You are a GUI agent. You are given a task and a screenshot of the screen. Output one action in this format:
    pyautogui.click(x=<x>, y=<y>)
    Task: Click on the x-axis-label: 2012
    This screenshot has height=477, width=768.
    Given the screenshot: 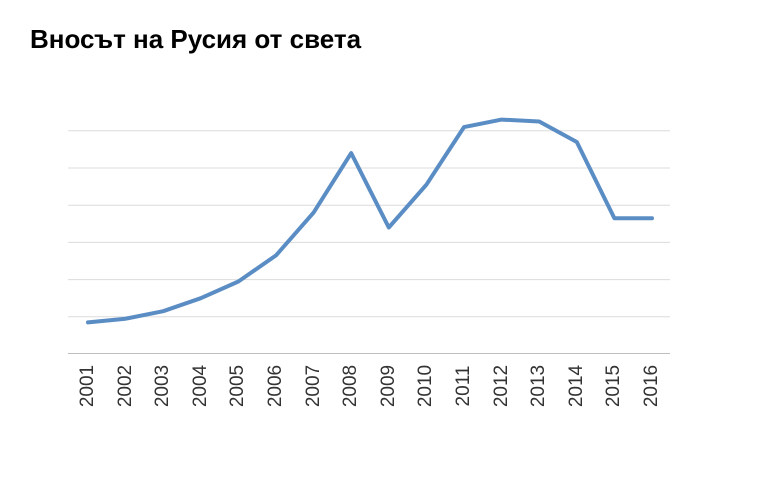 What is the action you would take?
    pyautogui.click(x=501, y=386)
    